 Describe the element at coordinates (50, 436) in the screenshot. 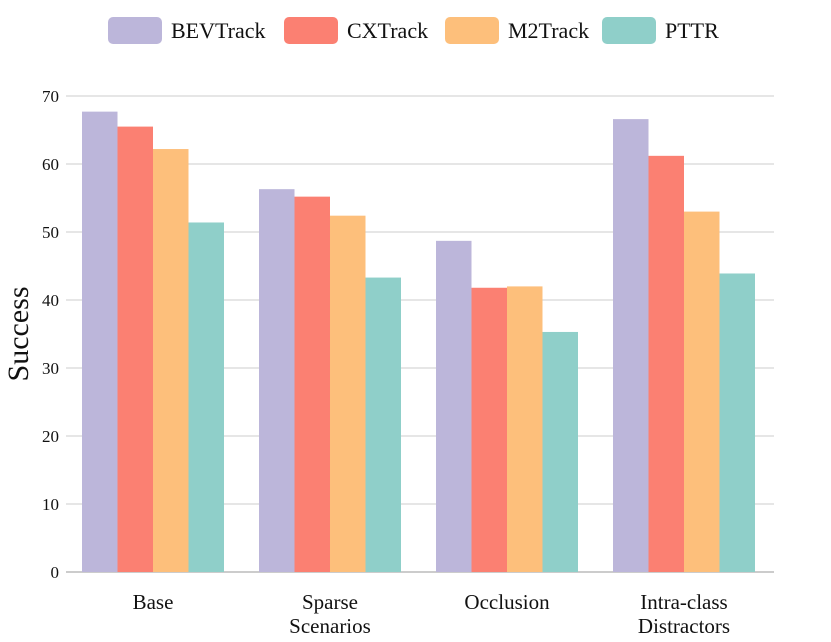

I see `y-tick-label: 20` at that location.